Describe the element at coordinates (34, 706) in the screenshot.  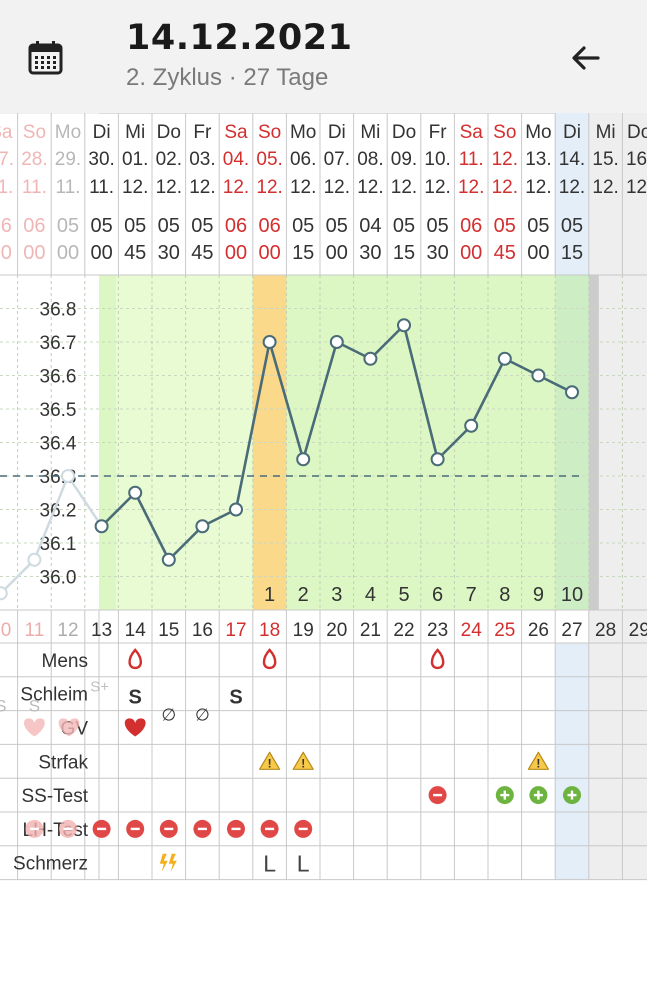
I see `mucus-s-mark-faded: S` at that location.